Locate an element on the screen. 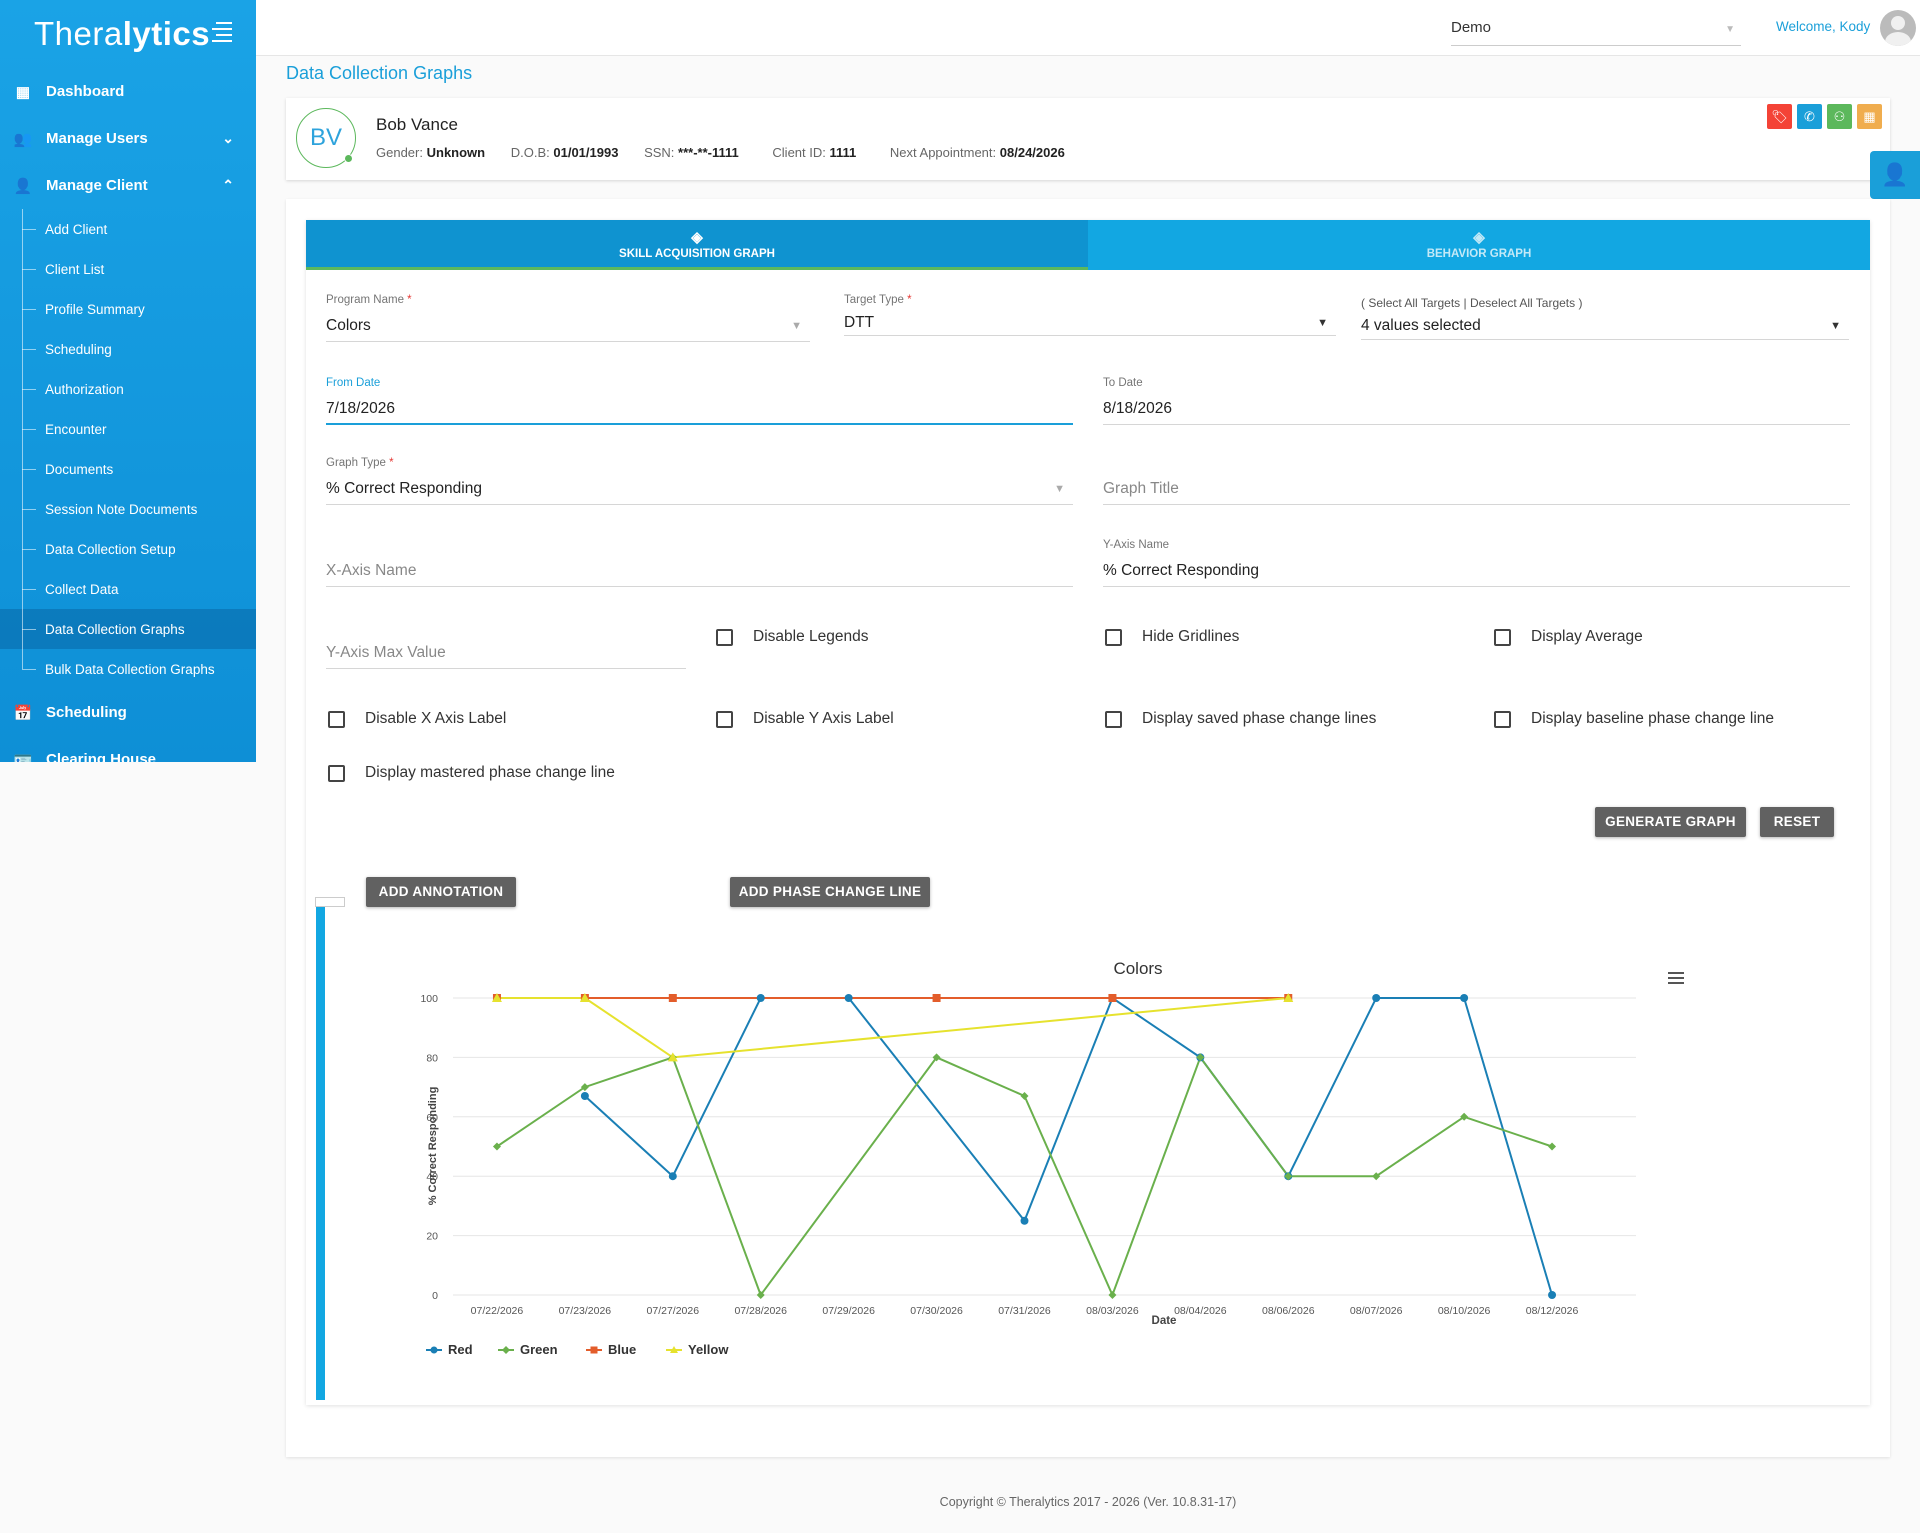  sidebar-sub-data-collection-setup: Data Collection Setup is located at coordinates (128, 549).